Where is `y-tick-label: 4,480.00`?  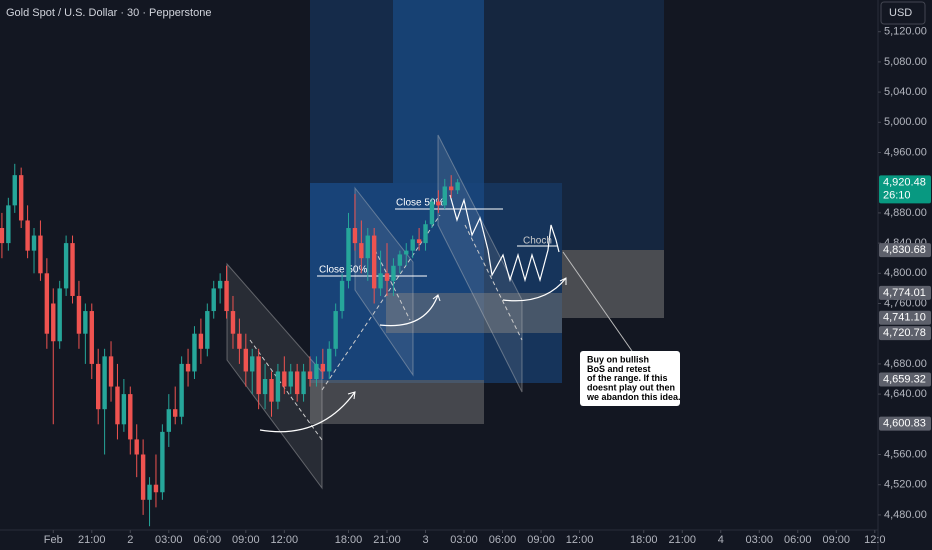 y-tick-label: 4,480.00 is located at coordinates (905, 515).